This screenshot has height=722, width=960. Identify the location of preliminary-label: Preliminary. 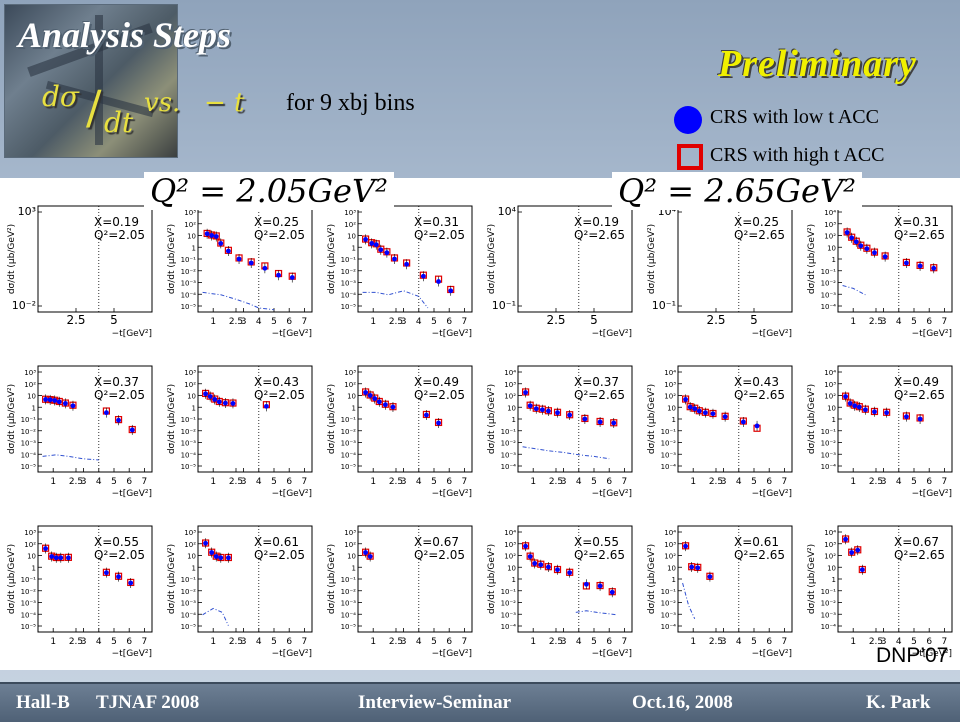
(817, 64).